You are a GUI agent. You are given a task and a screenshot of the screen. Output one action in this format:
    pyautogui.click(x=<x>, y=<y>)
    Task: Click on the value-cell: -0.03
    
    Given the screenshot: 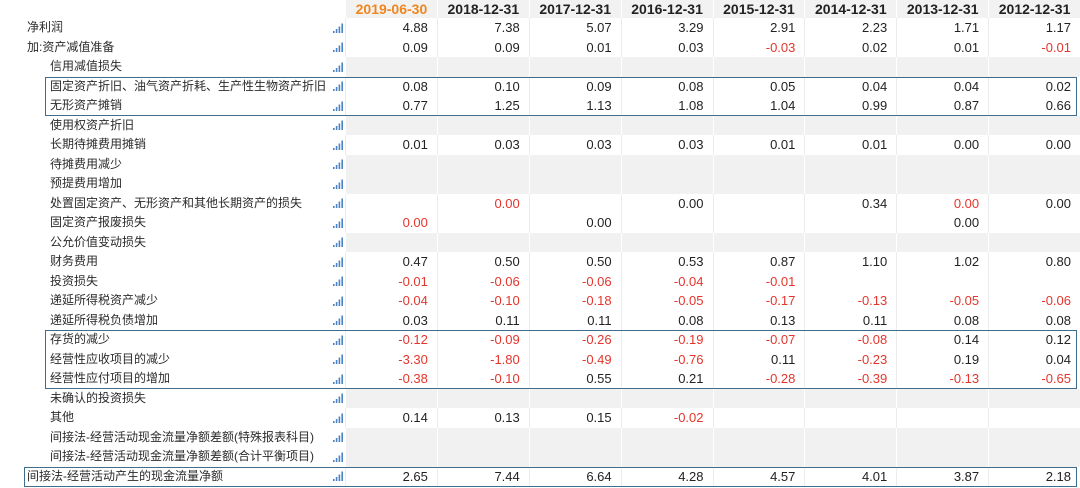 What is the action you would take?
    pyautogui.click(x=758, y=47)
    